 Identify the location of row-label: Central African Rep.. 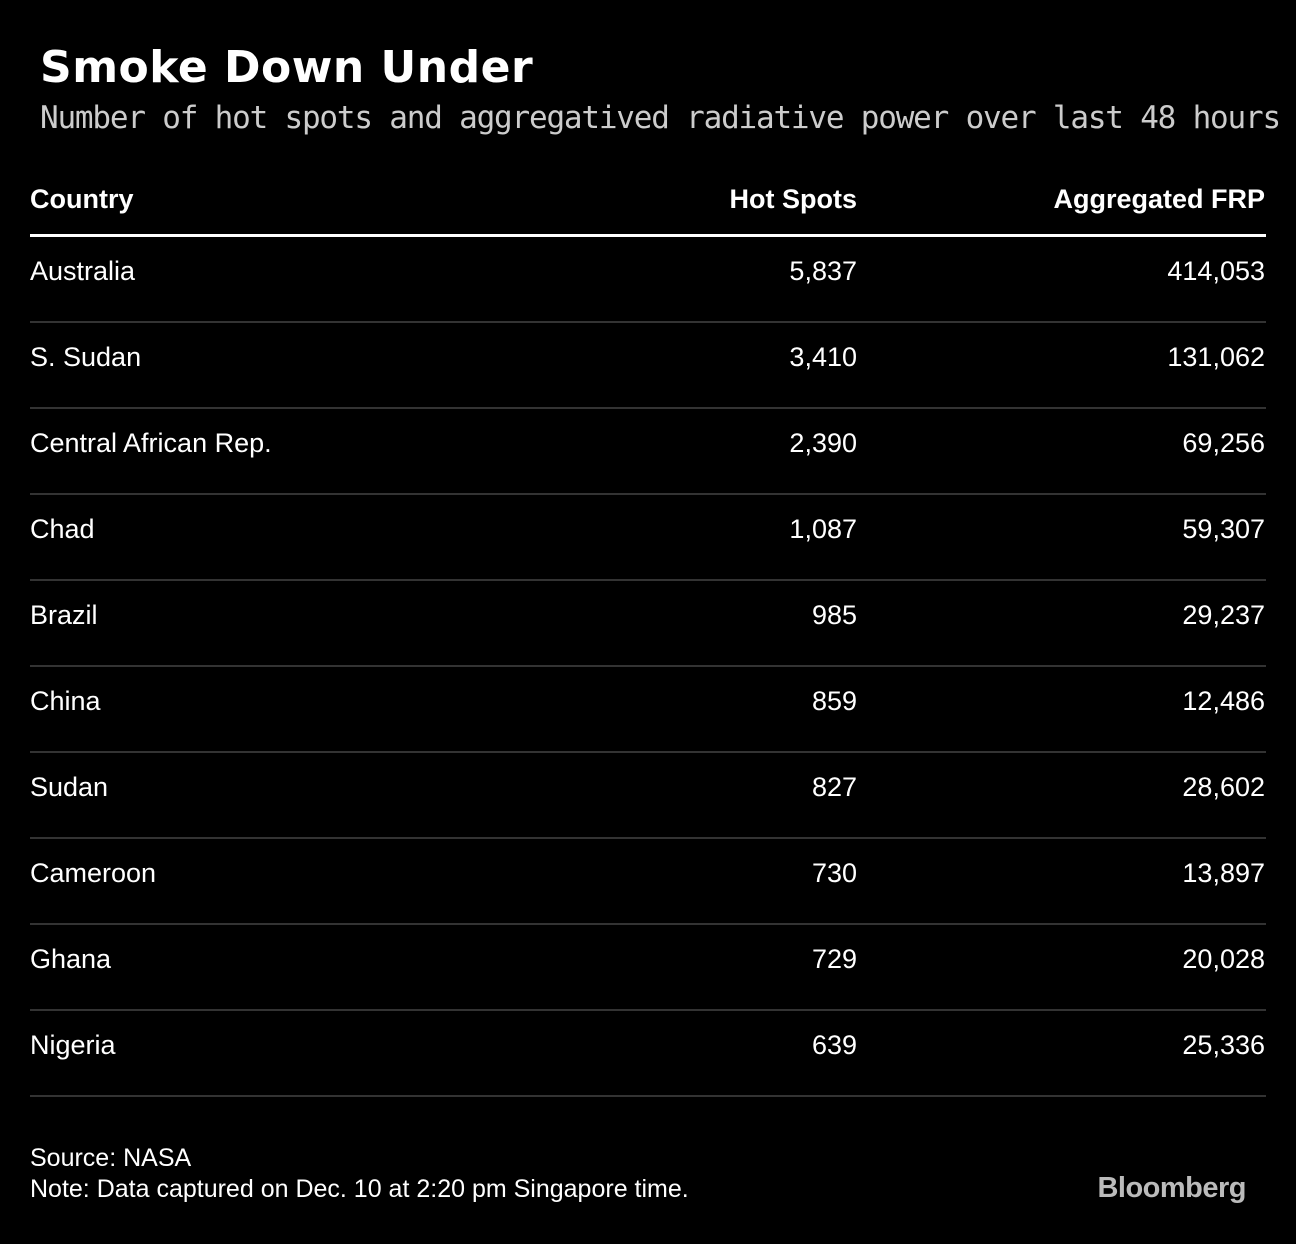
(151, 443).